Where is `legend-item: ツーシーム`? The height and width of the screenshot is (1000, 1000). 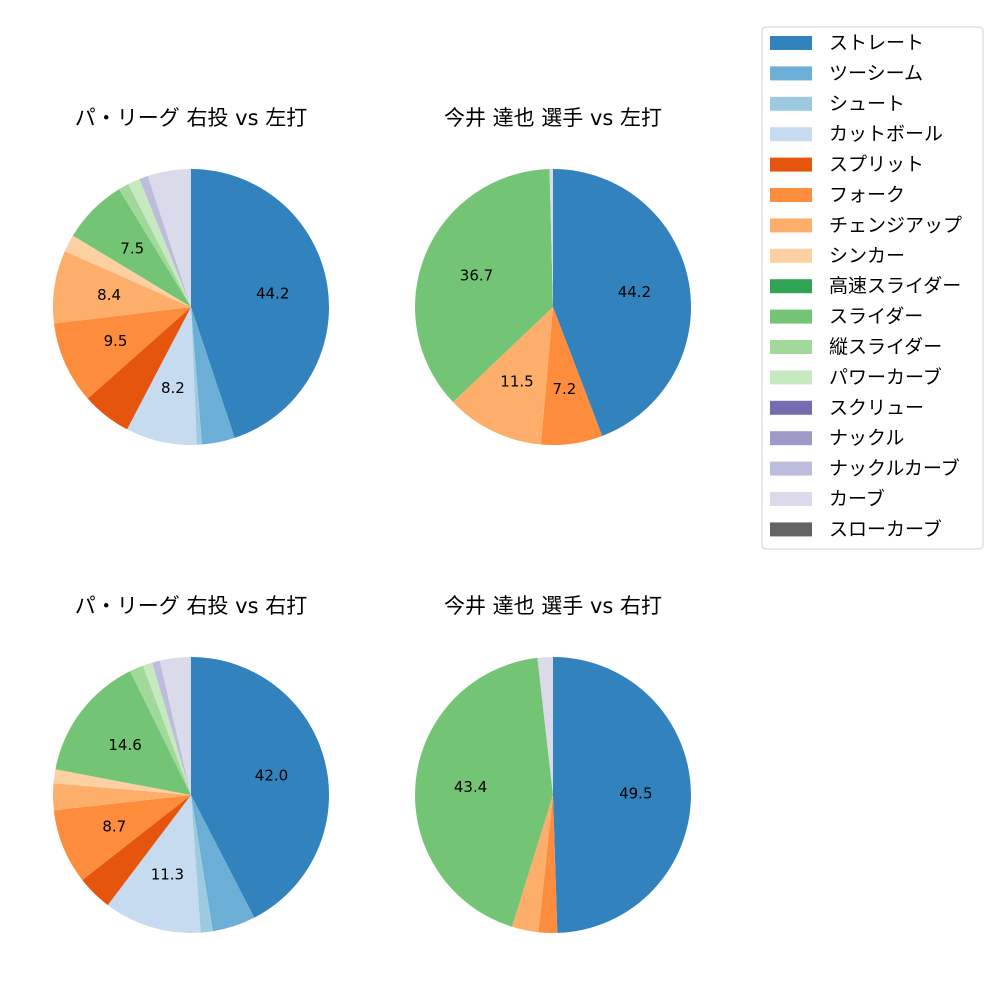
legend-item: ツーシーム is located at coordinates (846, 73).